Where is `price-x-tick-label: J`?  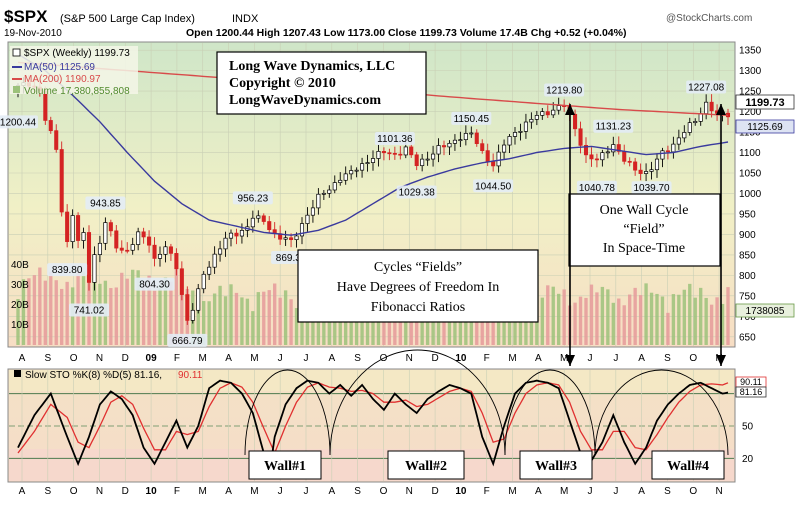 price-x-tick-label: J is located at coordinates (306, 358).